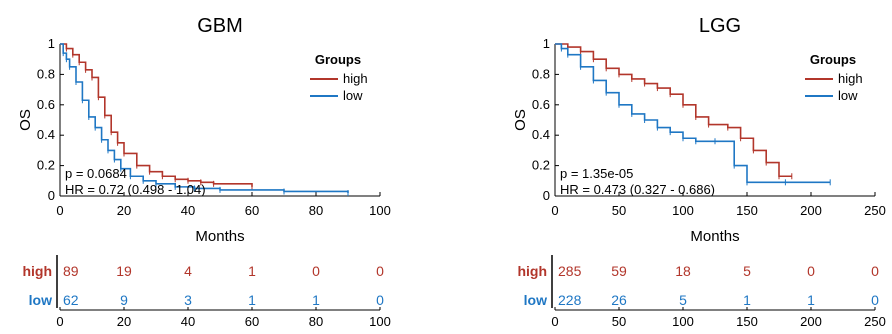  I want to click on risk-axis-tick-label: 60, so click(252, 321).